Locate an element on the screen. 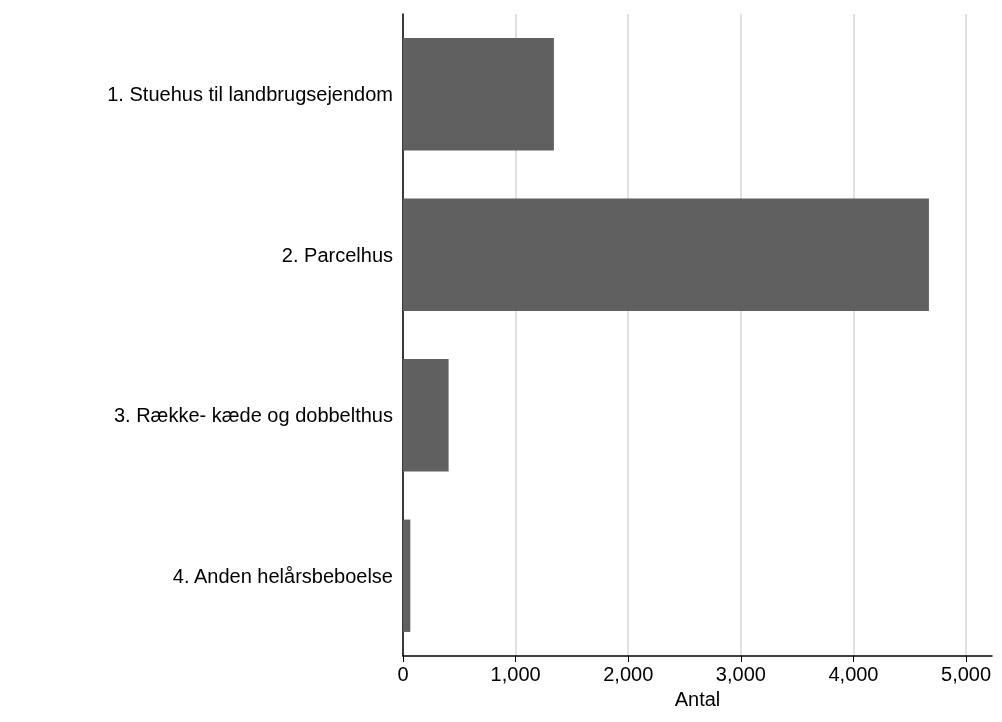 This screenshot has height=722, width=1002. x-tick-label: 0 is located at coordinates (403, 674).